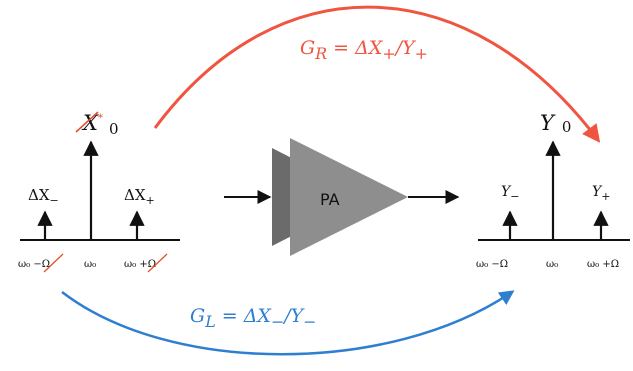 The image size is (633, 371). I want to click on gain-left-label-box: GL = ΔX−/Y−, so click(253, 318).